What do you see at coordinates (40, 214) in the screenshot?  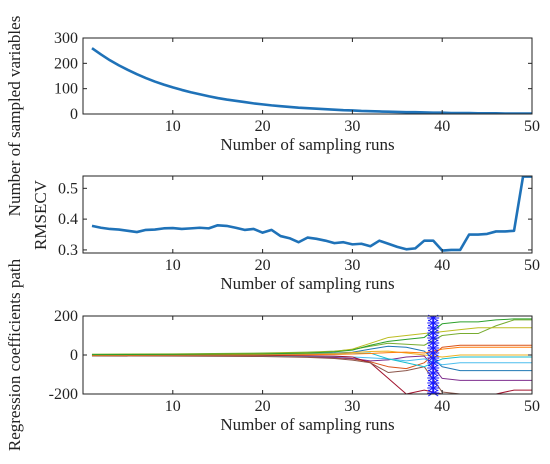 I see `y-axis-label: RMSECV` at bounding box center [40, 214].